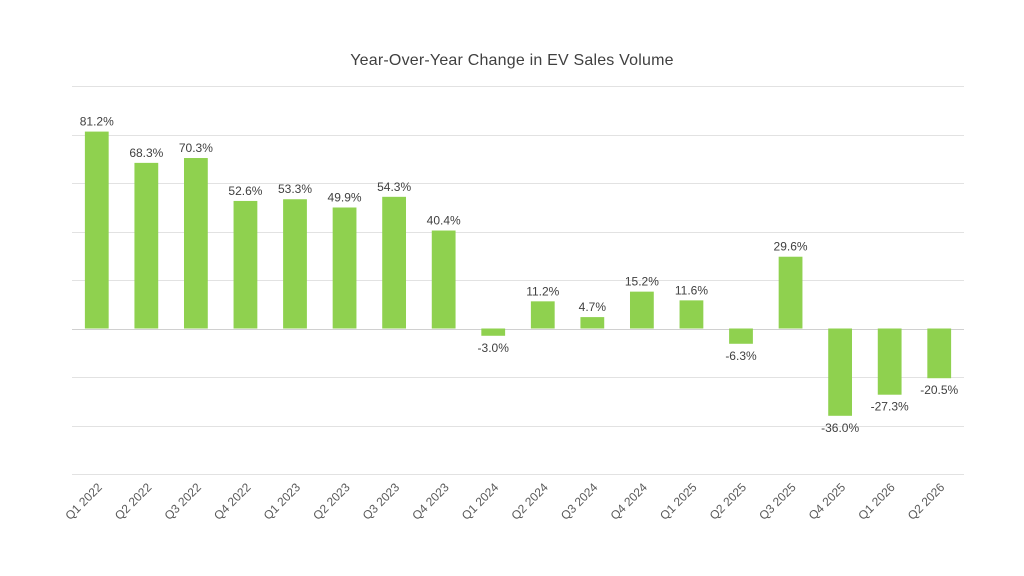 This screenshot has width=1024, height=576. Describe the element at coordinates (593, 307) in the screenshot. I see `data-label: 4.7%` at that location.